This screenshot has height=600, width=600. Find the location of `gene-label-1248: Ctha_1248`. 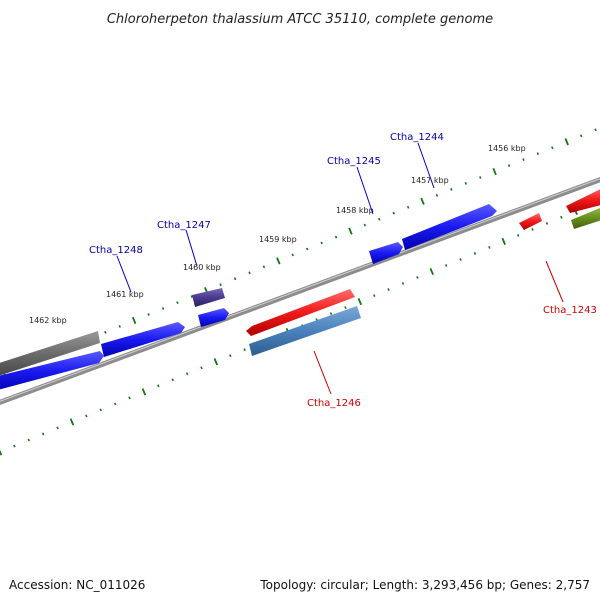

gene-label-1248: Ctha_1248 is located at coordinates (116, 250).